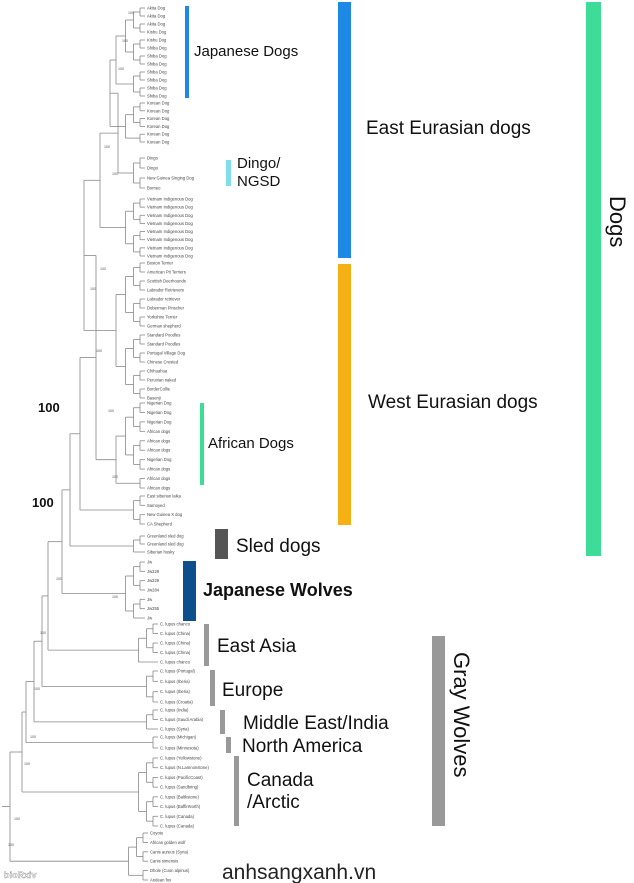 The height and width of the screenshot is (883, 634). What do you see at coordinates (161, 880) in the screenshot?
I see `leaf-label: Andean fox` at bounding box center [161, 880].